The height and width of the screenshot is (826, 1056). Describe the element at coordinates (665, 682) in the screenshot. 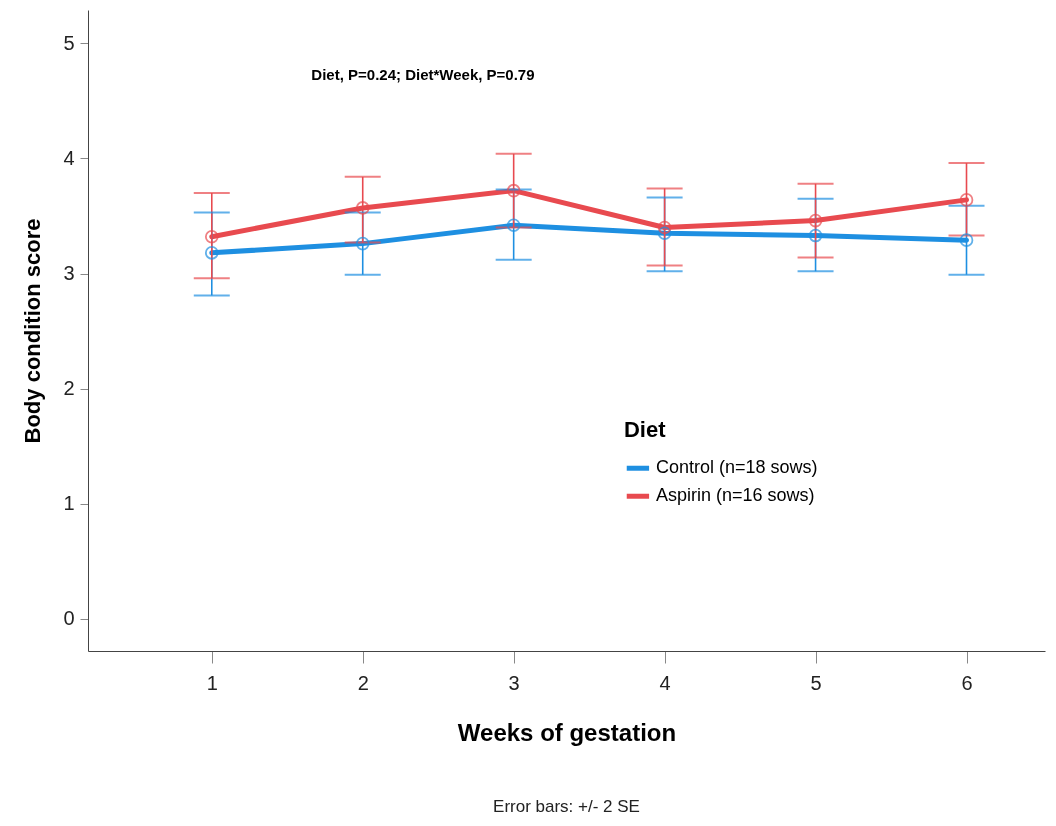

I see `x-tick-label: 4` at that location.